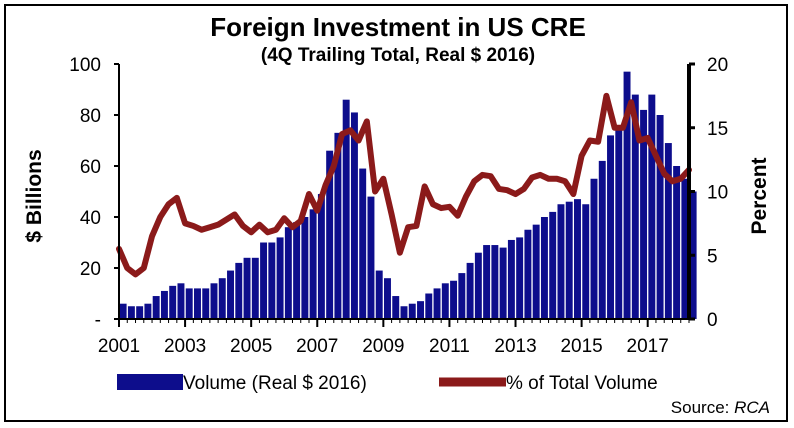  What do you see at coordinates (150, 382) in the screenshot?
I see `legend-volume-swatch` at bounding box center [150, 382].